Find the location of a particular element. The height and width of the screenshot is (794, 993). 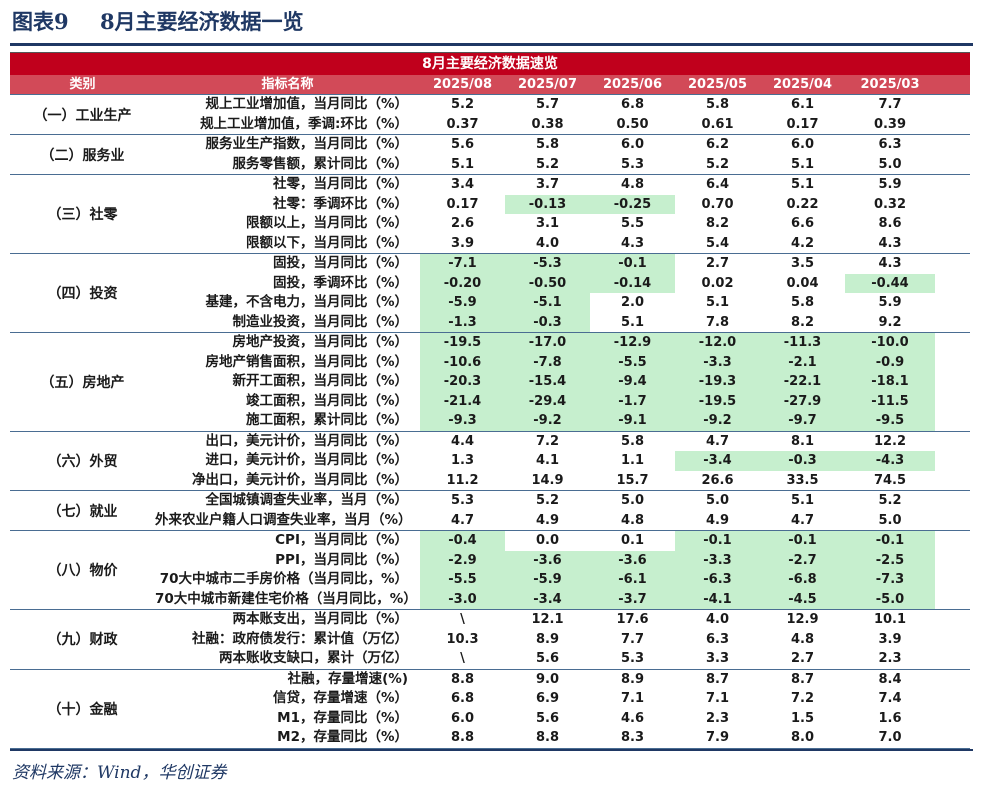

value-cell: -17.0 is located at coordinates (547, 343).